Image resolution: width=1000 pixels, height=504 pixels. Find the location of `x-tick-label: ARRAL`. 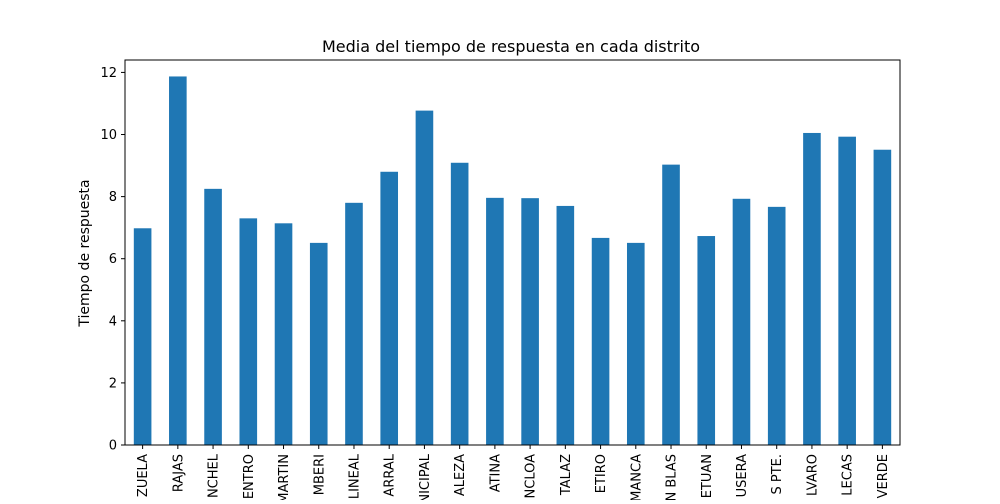

x-tick-label: ARRAL is located at coordinates (390, 474).